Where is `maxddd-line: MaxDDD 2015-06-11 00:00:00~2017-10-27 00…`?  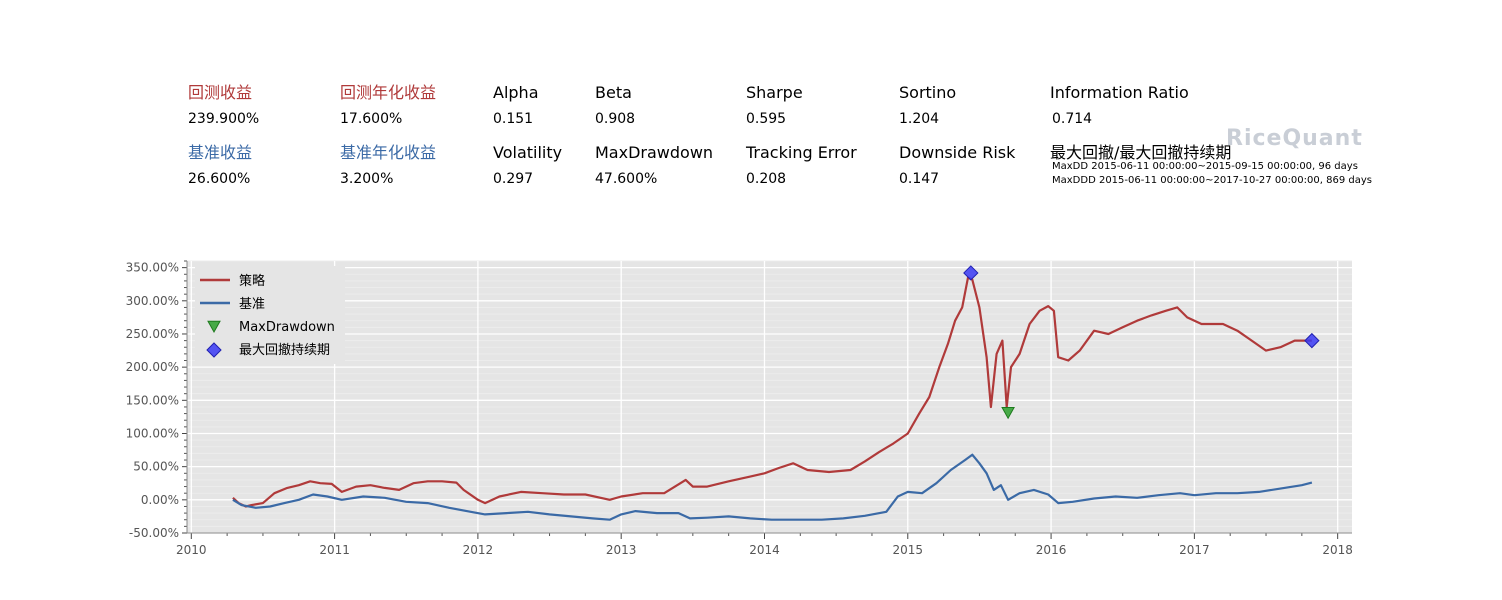 maxddd-line: MaxDDD 2015-06-11 00:00:00~2017-10-27 00… is located at coordinates (1212, 180).